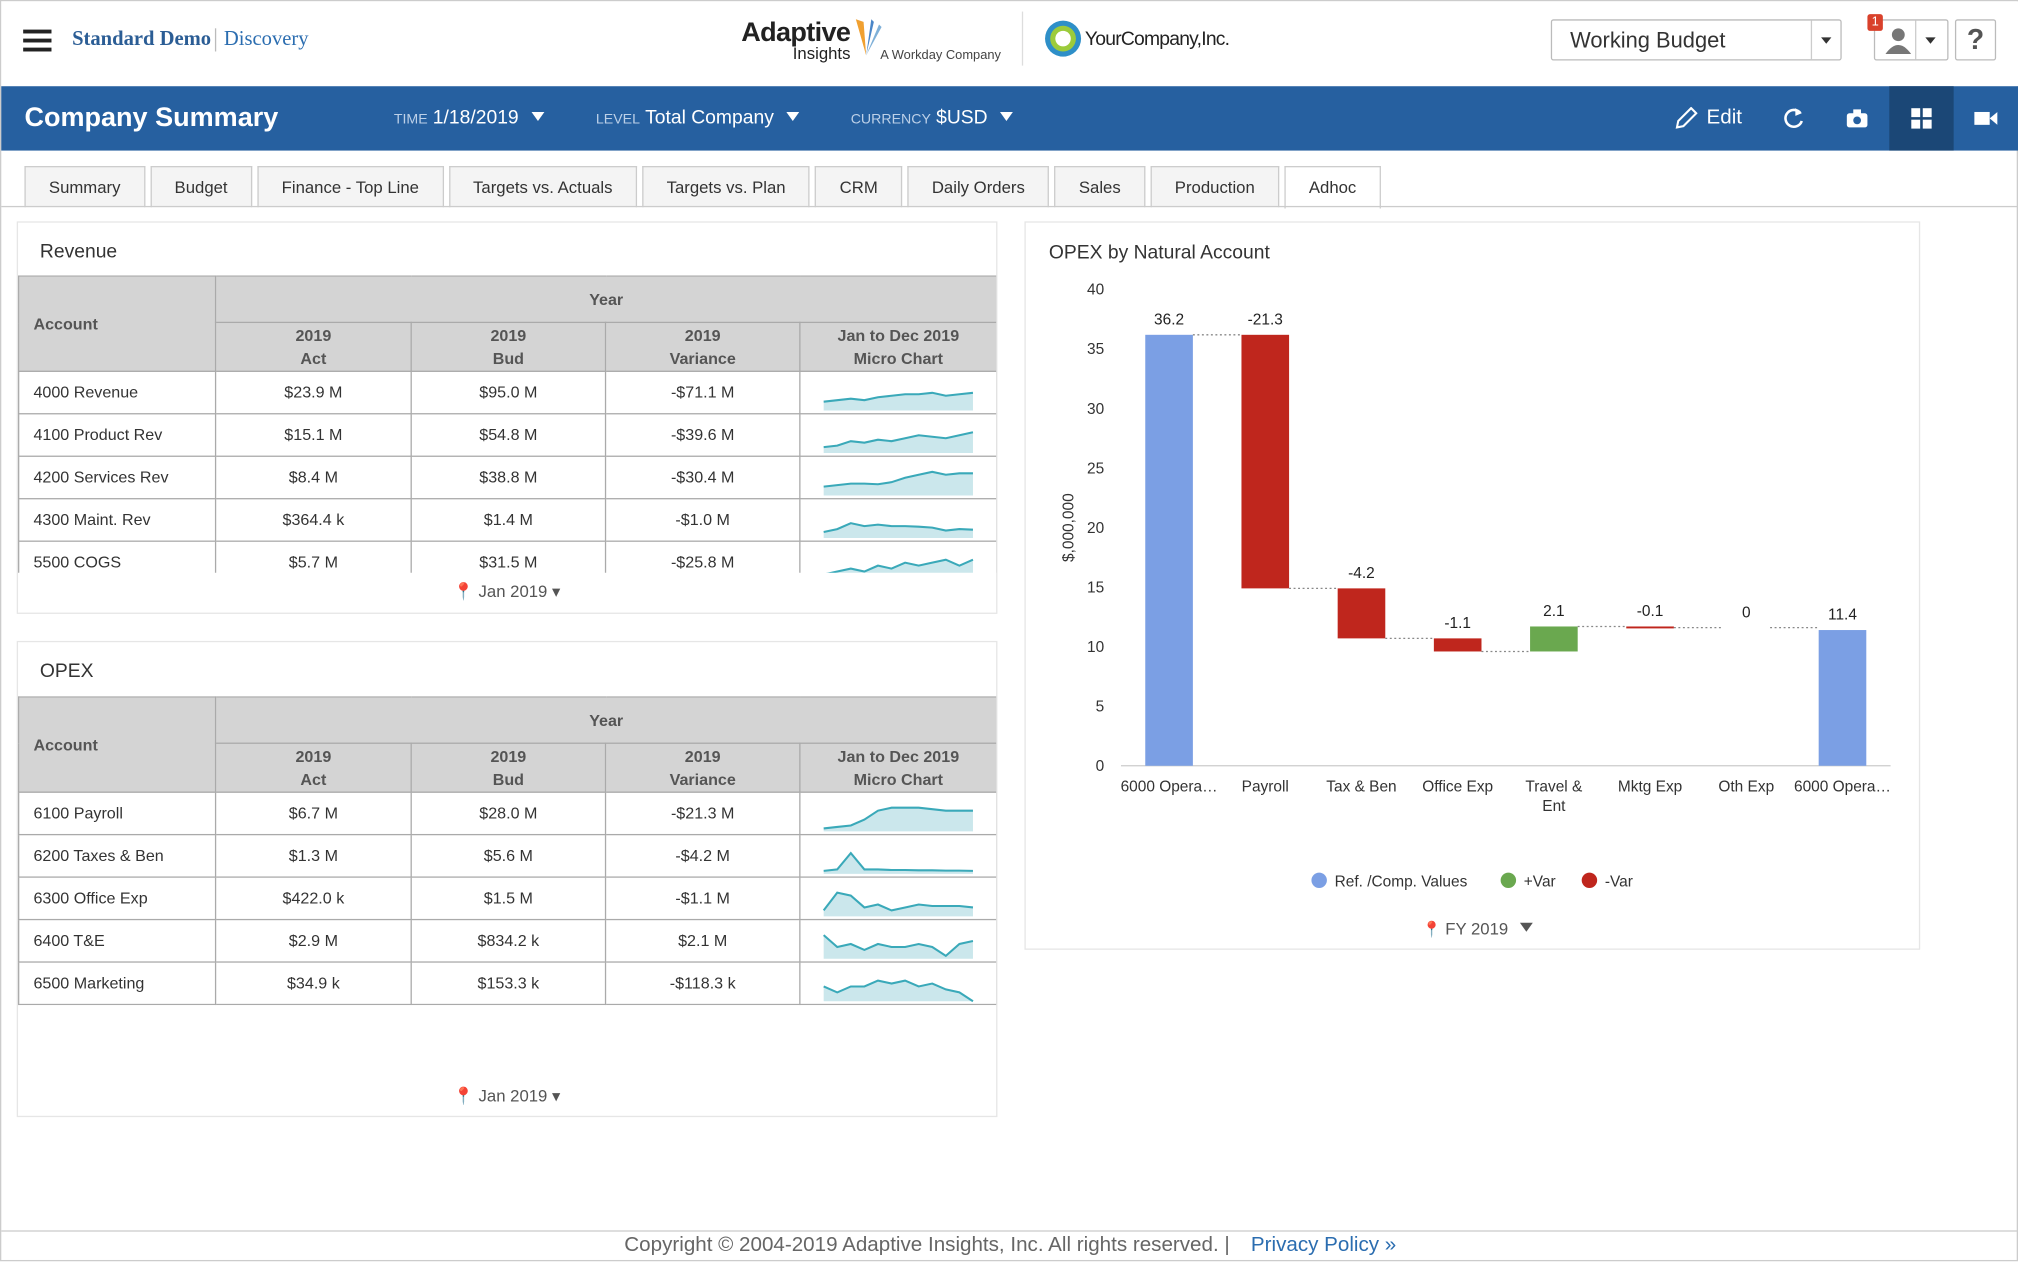 This screenshot has height=1264, width=2018. Describe the element at coordinates (1875, 22) in the screenshot. I see `notification-badge: 1` at that location.